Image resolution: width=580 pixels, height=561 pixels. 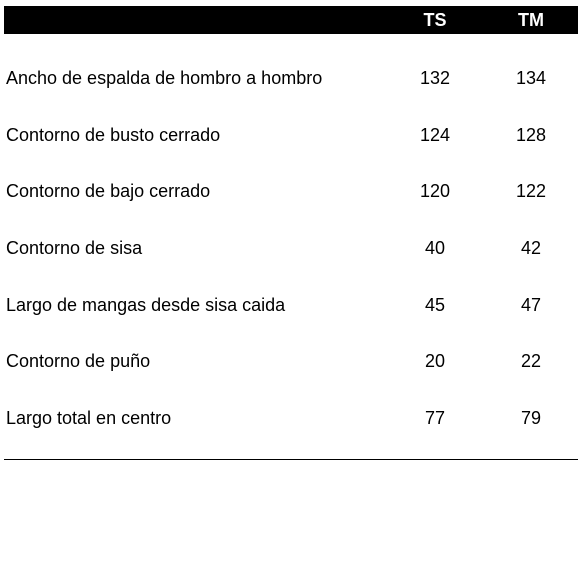 What do you see at coordinates (531, 361) in the screenshot?
I see `value-tm: 22` at bounding box center [531, 361].